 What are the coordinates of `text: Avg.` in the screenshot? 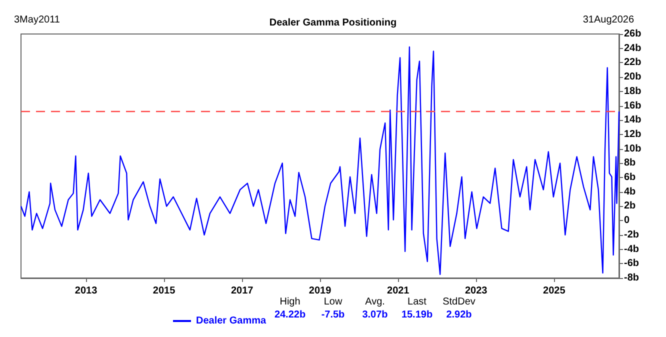 It's located at (375, 302).